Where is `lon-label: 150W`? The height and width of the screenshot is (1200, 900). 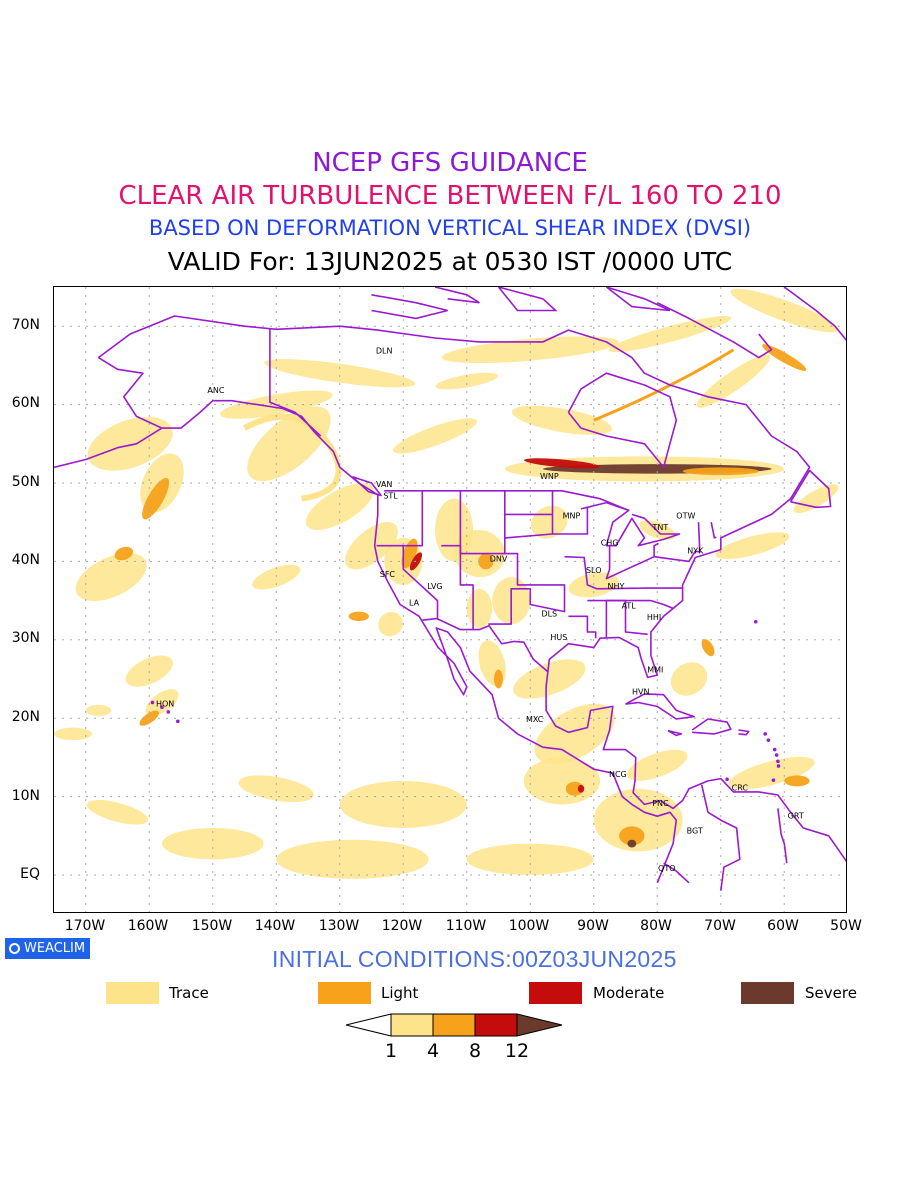 lon-label: 150W is located at coordinates (212, 926).